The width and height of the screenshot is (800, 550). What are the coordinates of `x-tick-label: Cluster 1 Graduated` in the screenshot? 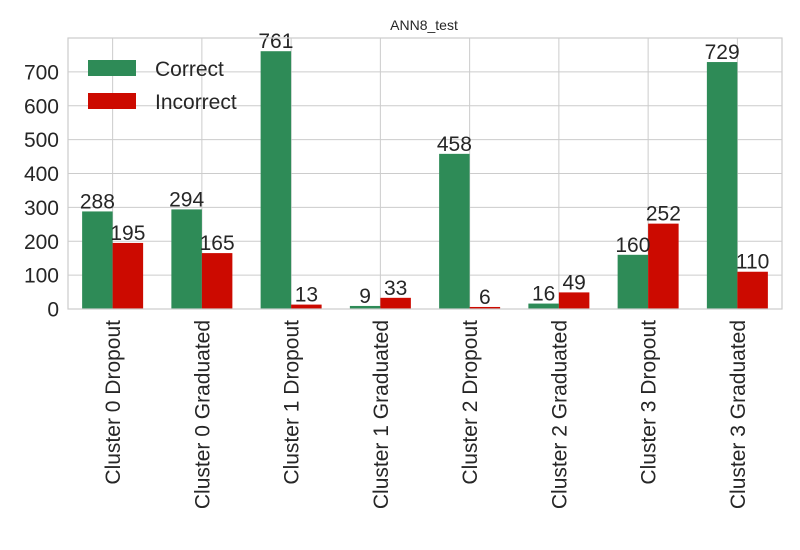 It's located at (381, 414).